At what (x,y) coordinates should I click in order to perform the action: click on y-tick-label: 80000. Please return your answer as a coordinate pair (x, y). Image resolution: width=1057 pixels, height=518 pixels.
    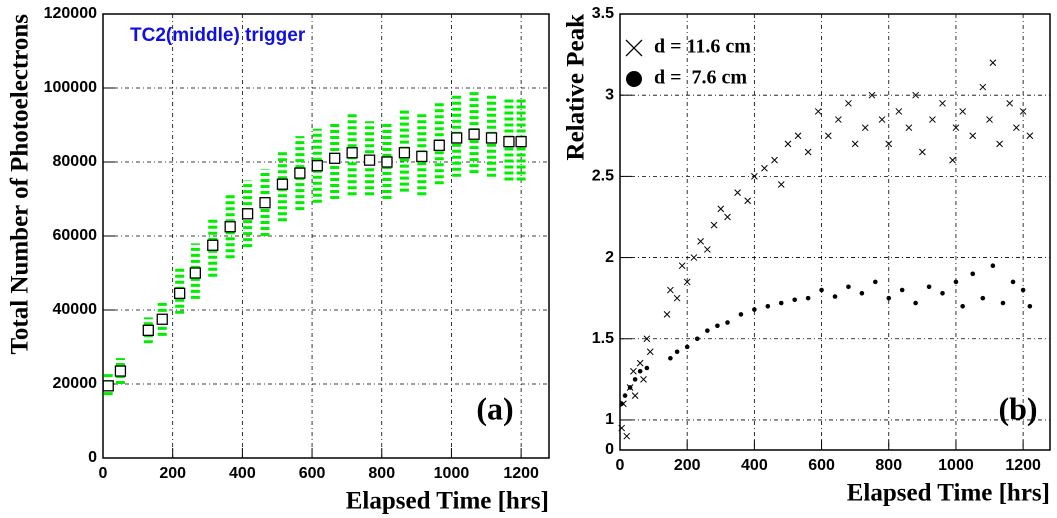
    Looking at the image, I should click on (75, 161).